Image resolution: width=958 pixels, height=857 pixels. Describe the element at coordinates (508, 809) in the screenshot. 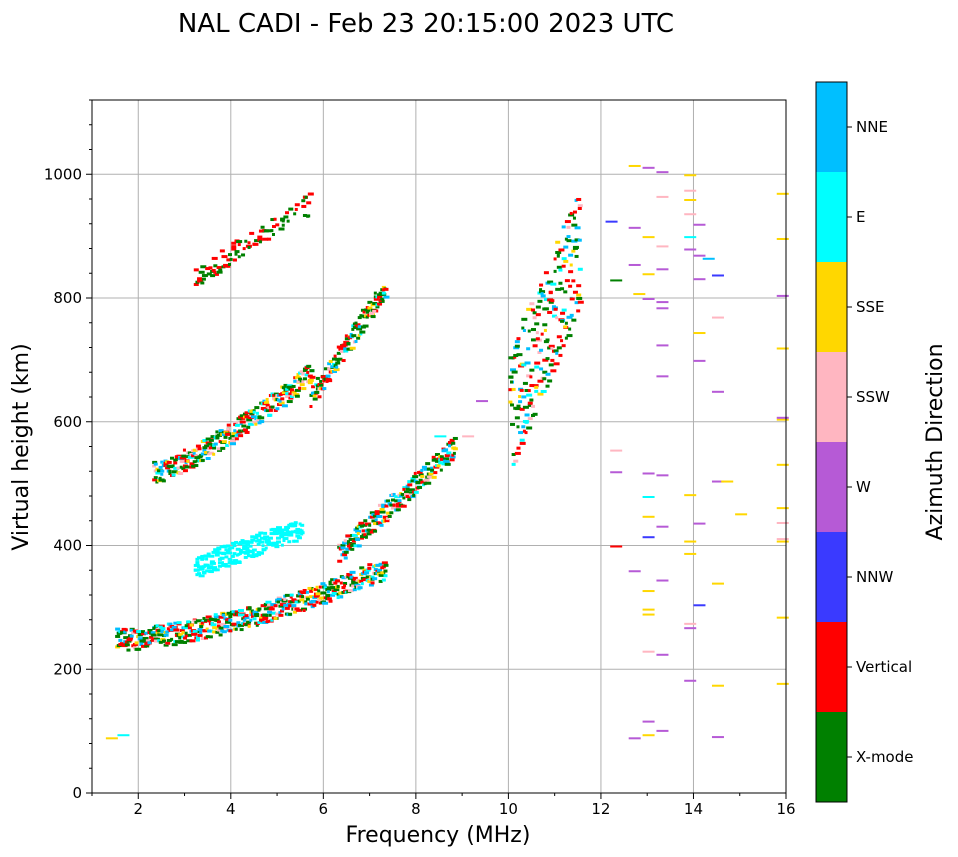

I see `x-tick-label: 10` at that location.